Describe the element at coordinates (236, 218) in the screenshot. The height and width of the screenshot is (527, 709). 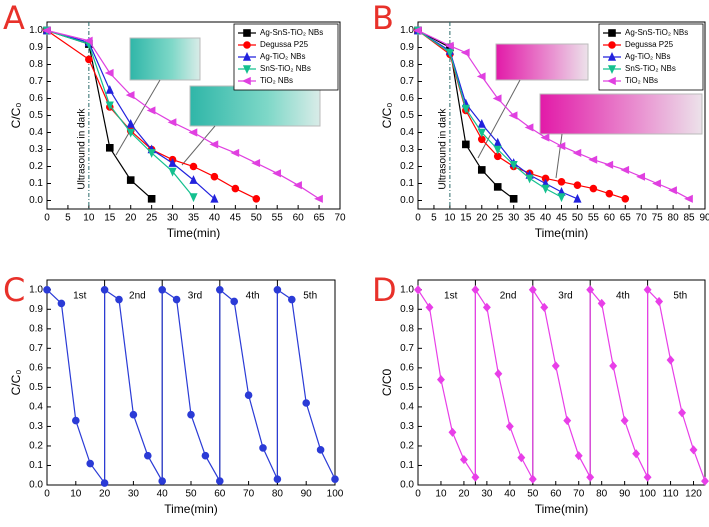
I see `x-tick-label: 45` at that location.